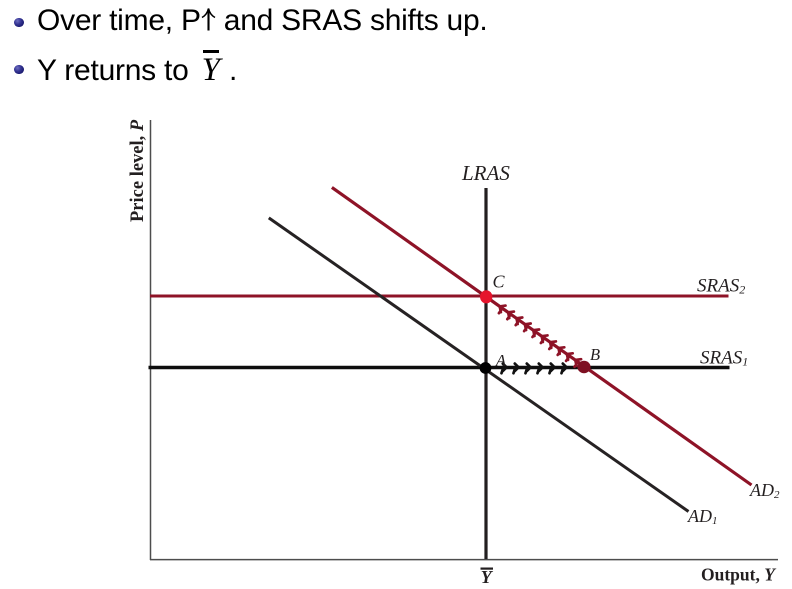  What do you see at coordinates (501, 360) in the screenshot?
I see `svg-text: A` at bounding box center [501, 360].